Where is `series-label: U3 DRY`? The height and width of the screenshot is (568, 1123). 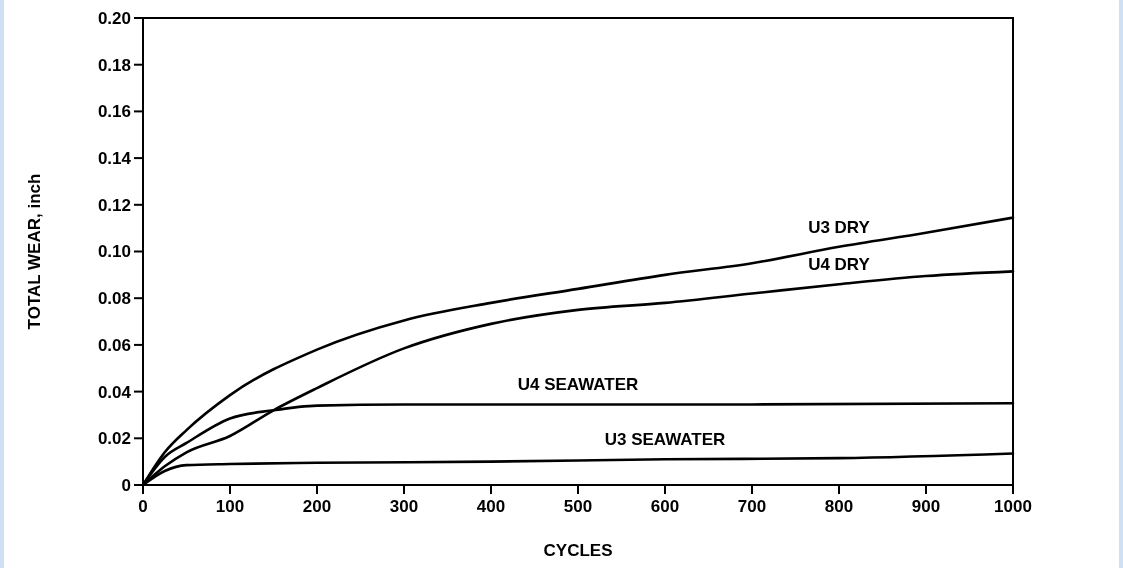 series-label: U3 DRY is located at coordinates (839, 227).